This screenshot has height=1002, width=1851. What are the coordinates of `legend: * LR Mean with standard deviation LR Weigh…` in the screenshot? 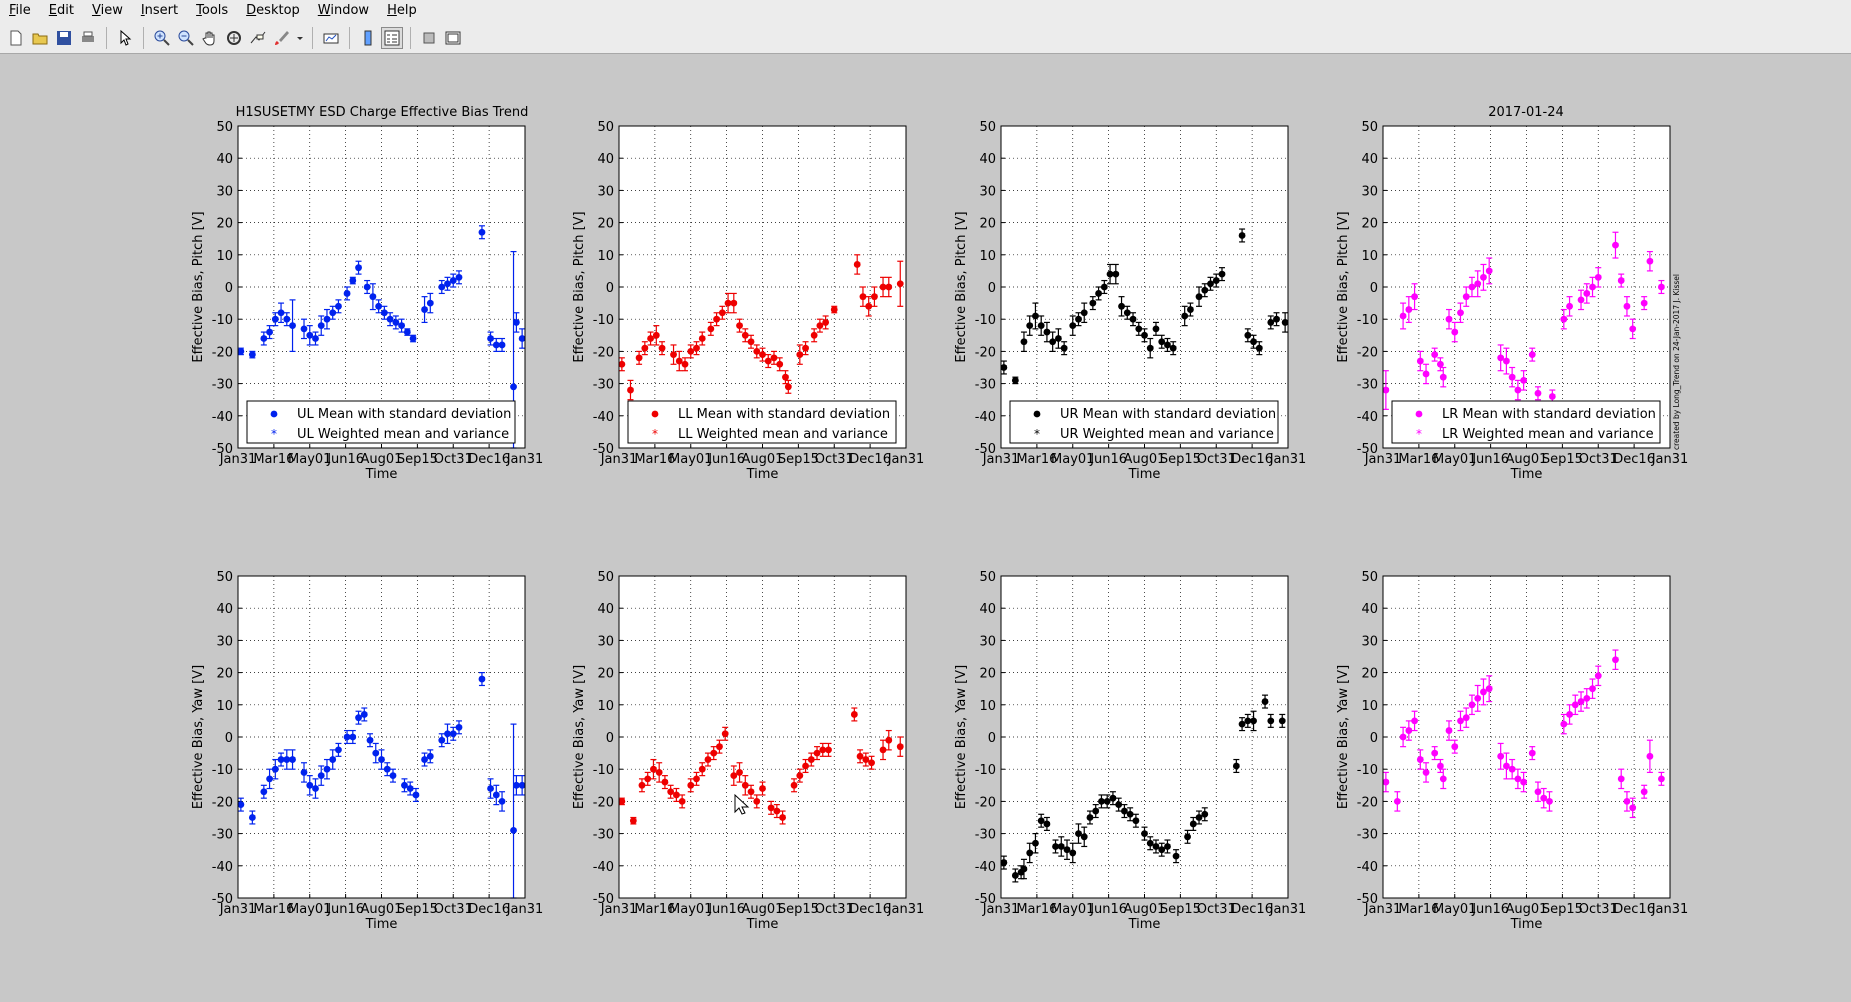 It's located at (1526, 422).